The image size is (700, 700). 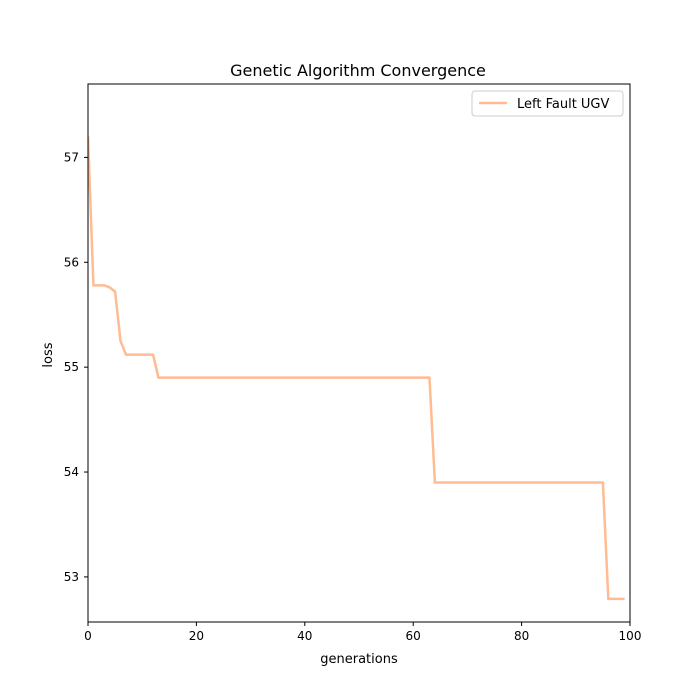 I want to click on x-tick-label: 40, so click(x=304, y=636).